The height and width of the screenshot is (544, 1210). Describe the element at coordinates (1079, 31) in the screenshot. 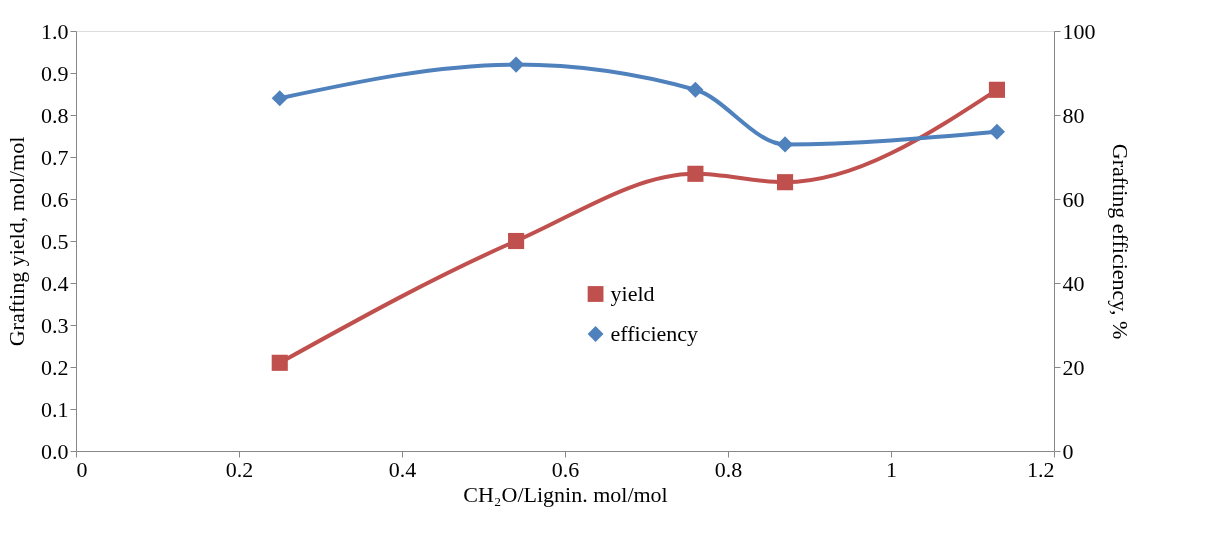

I see `y2-tick-label: 100` at that location.